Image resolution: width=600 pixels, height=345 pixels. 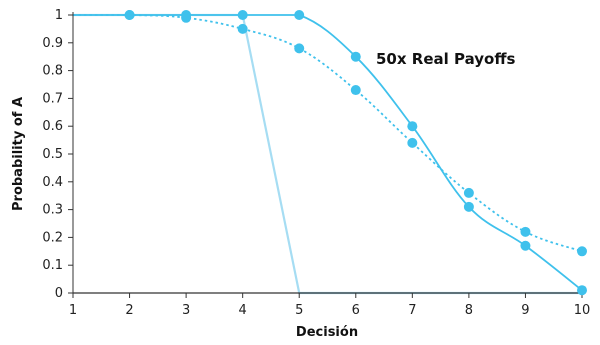 I want to click on y-tick-label: 1, so click(x=59, y=15).